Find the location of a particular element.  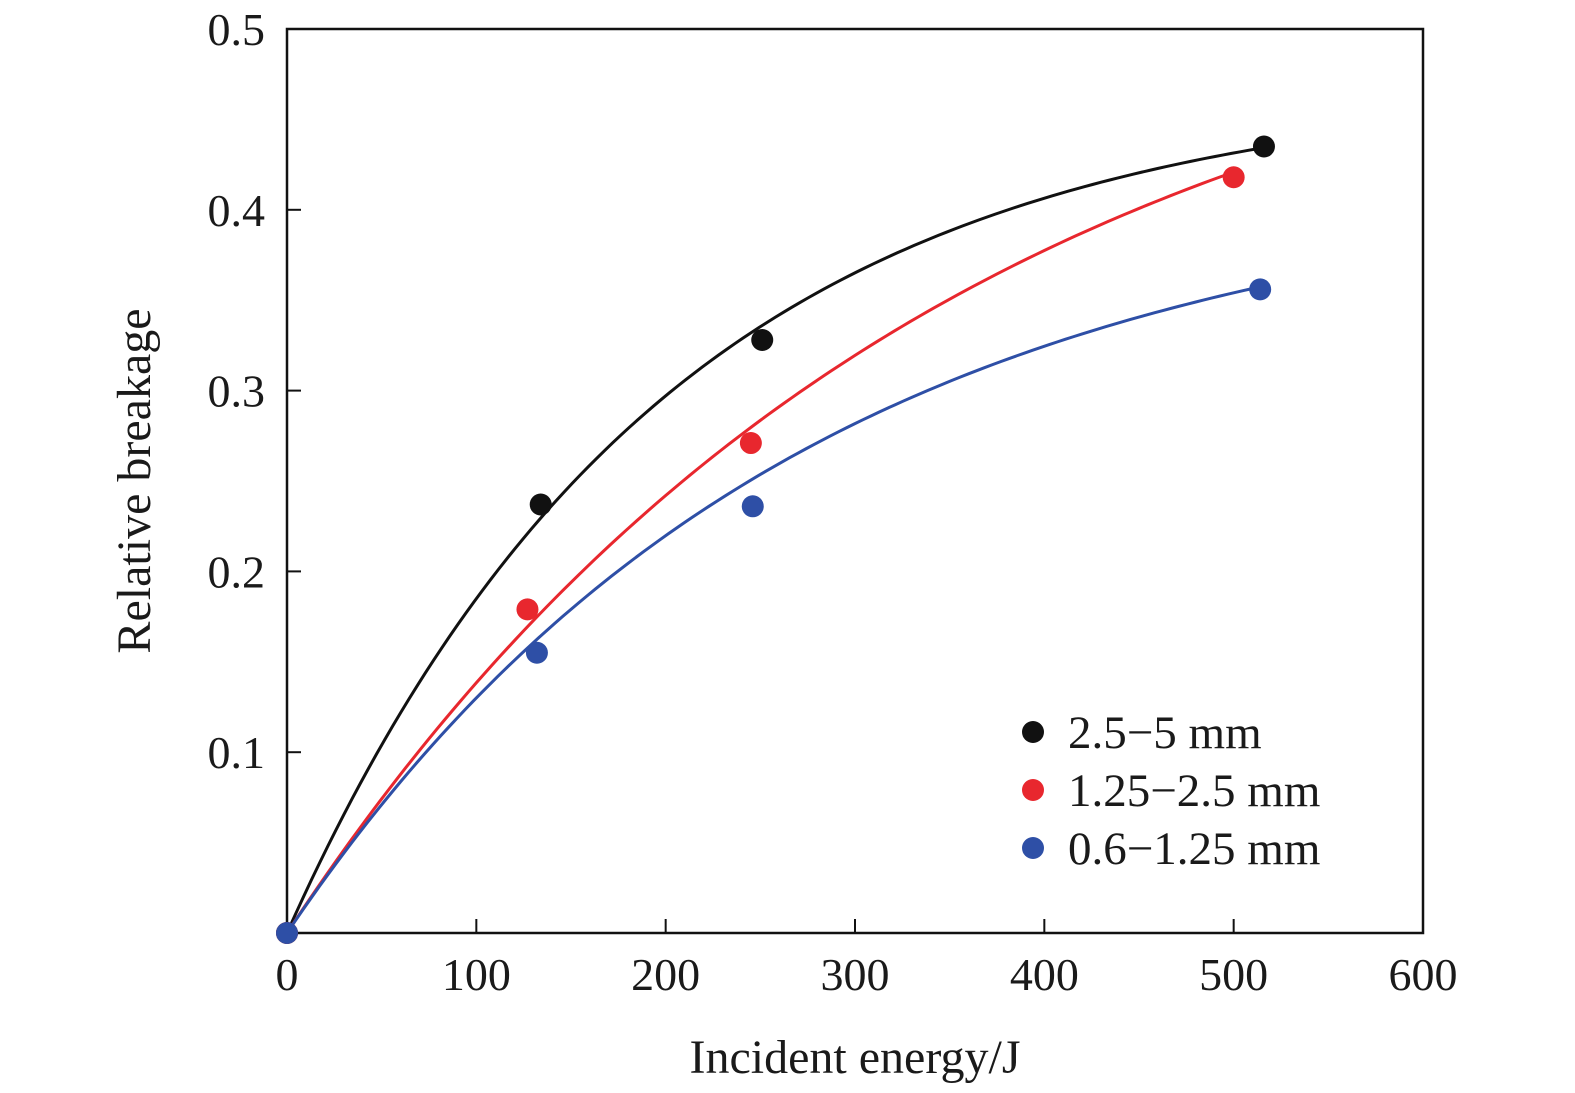

x-tick-label: 100 is located at coordinates (476, 974).